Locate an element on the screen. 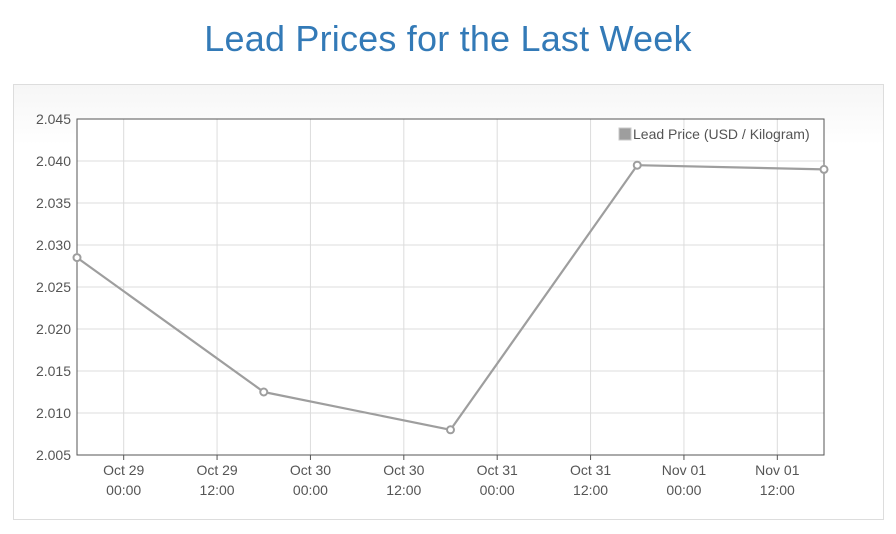 The width and height of the screenshot is (896, 534). y-tick-label: 2.045 is located at coordinates (53, 119).